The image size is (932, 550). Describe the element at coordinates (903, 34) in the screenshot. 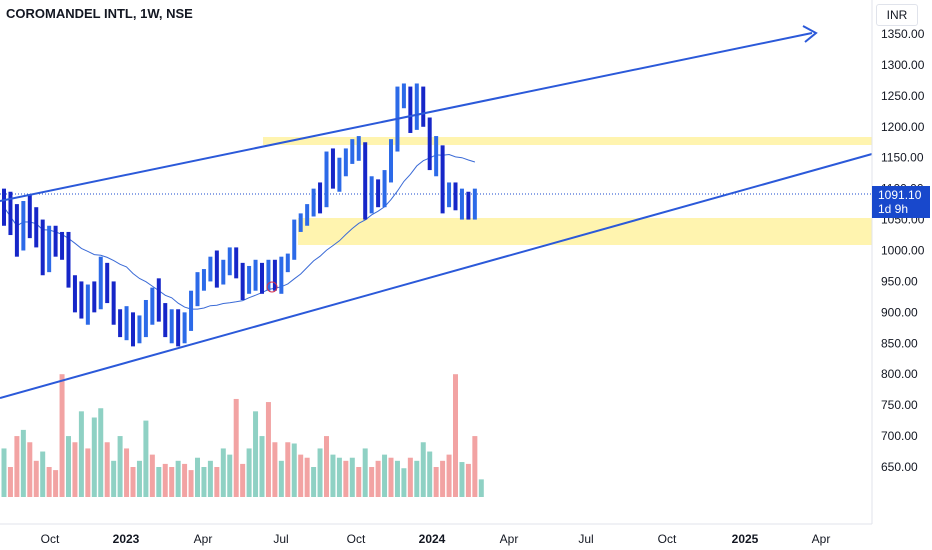

I see `price-tick-label: 1350.00` at that location.